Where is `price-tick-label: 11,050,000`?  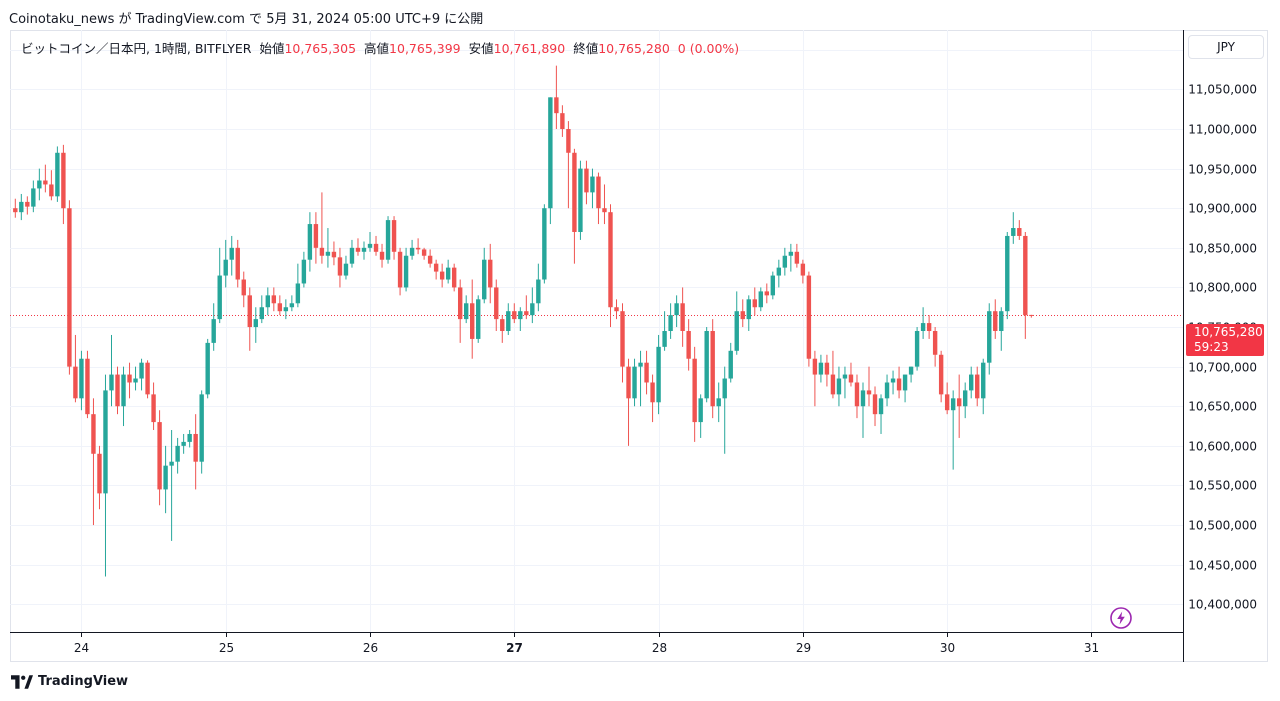 price-tick-label: 11,050,000 is located at coordinates (1222, 90).